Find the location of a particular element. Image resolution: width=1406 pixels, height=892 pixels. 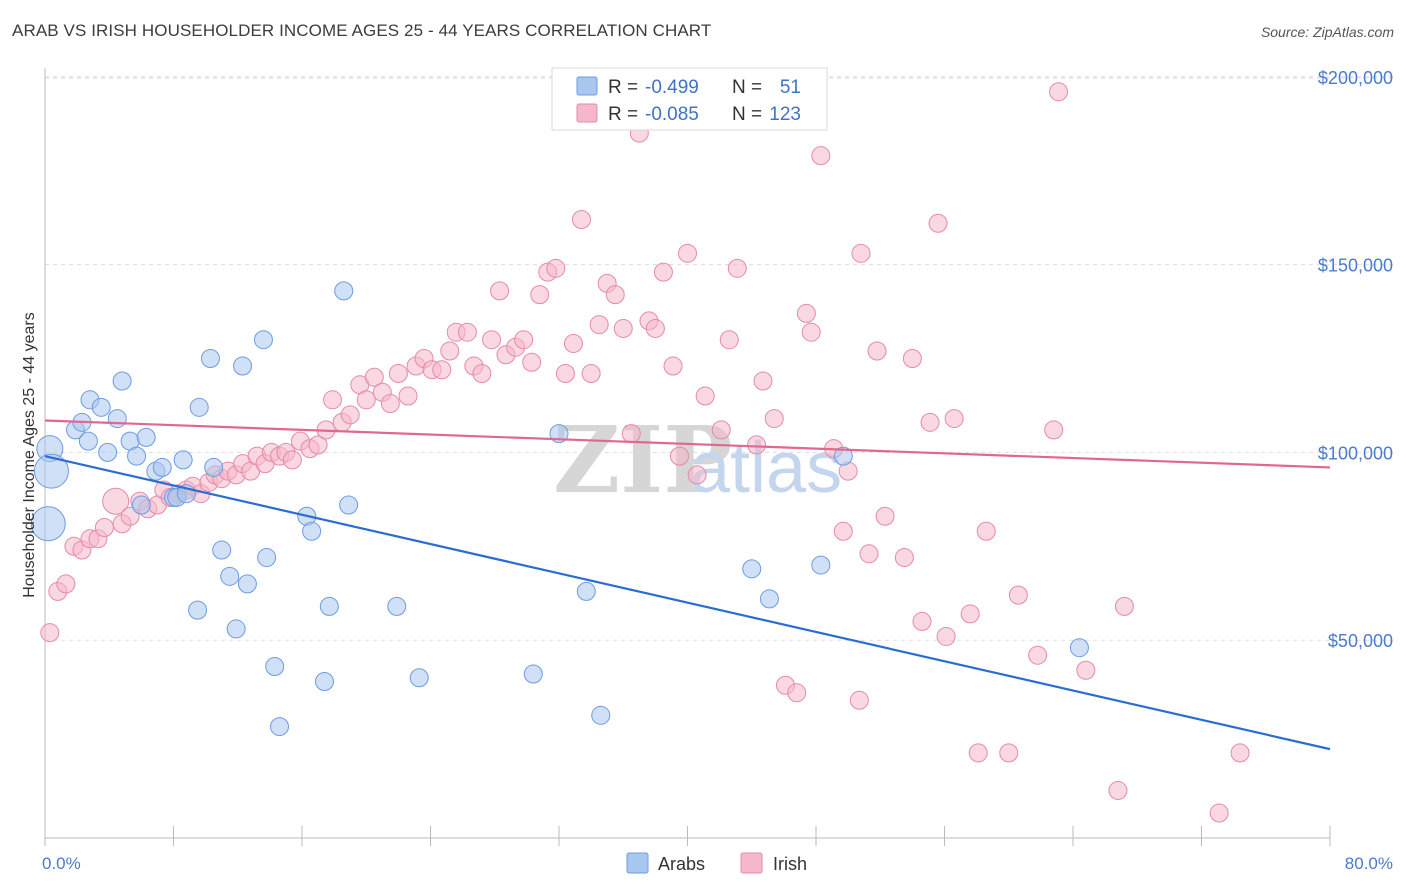

y-tick-label-3: $200,000 is located at coordinates (1355, 78).